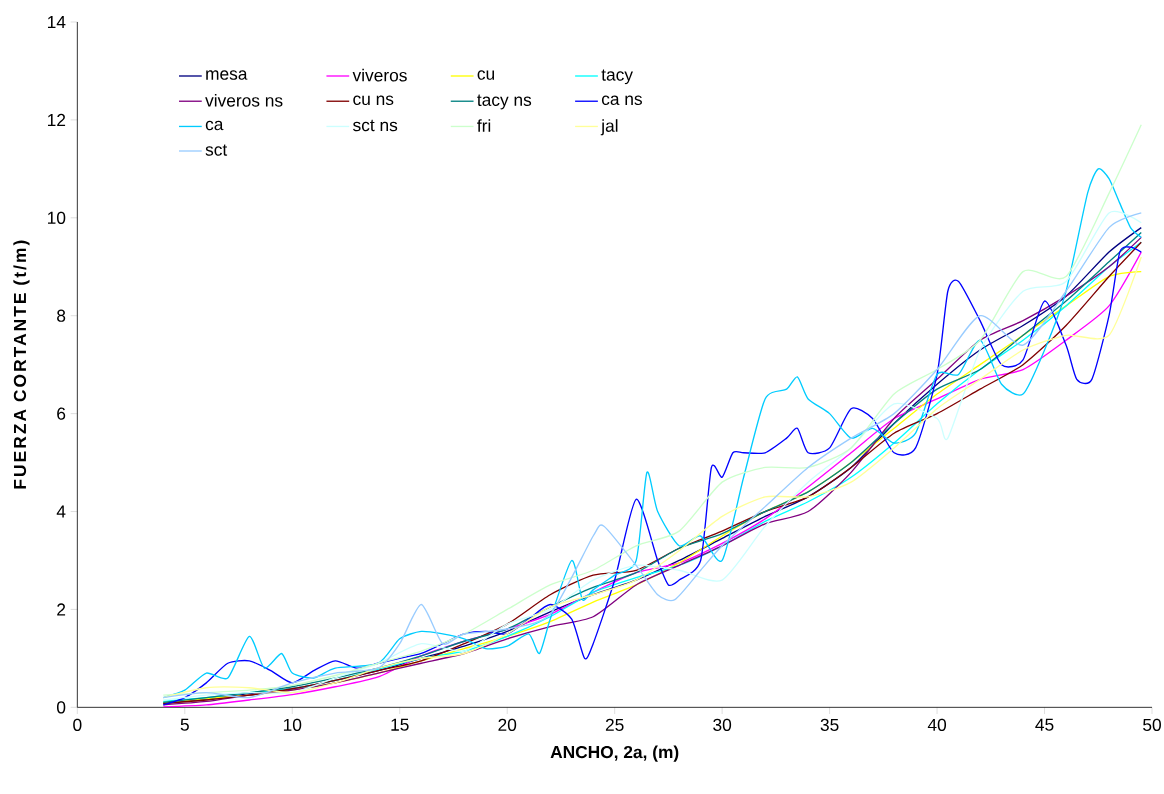  What do you see at coordinates (484, 125) in the screenshot?
I see `legend-label: fri` at bounding box center [484, 125].